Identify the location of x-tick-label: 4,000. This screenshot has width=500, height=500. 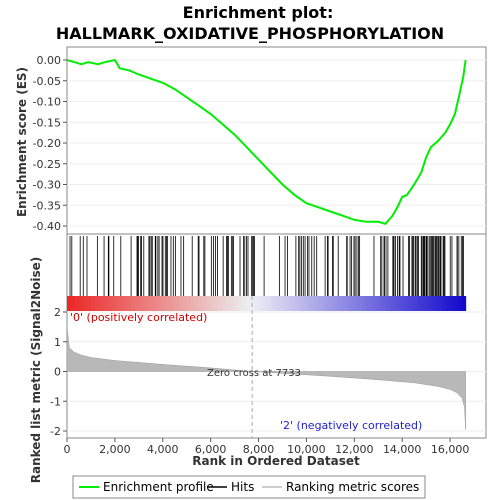
(163, 449).